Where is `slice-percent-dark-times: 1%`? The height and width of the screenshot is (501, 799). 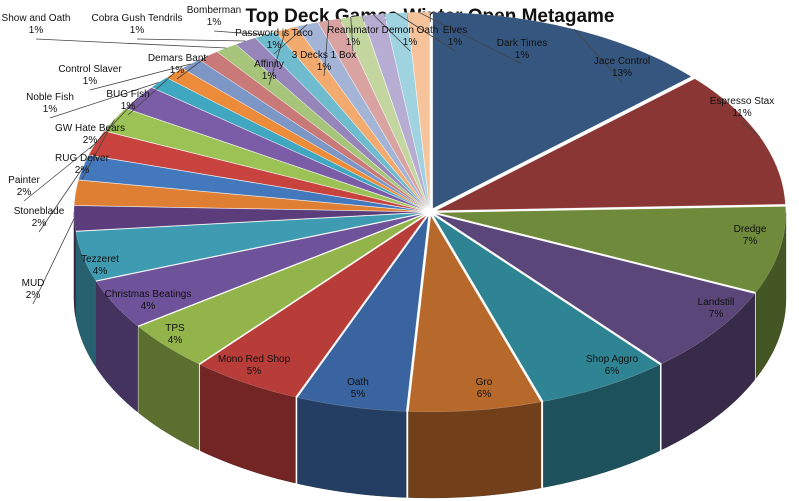 slice-percent-dark-times: 1% is located at coordinates (522, 55).